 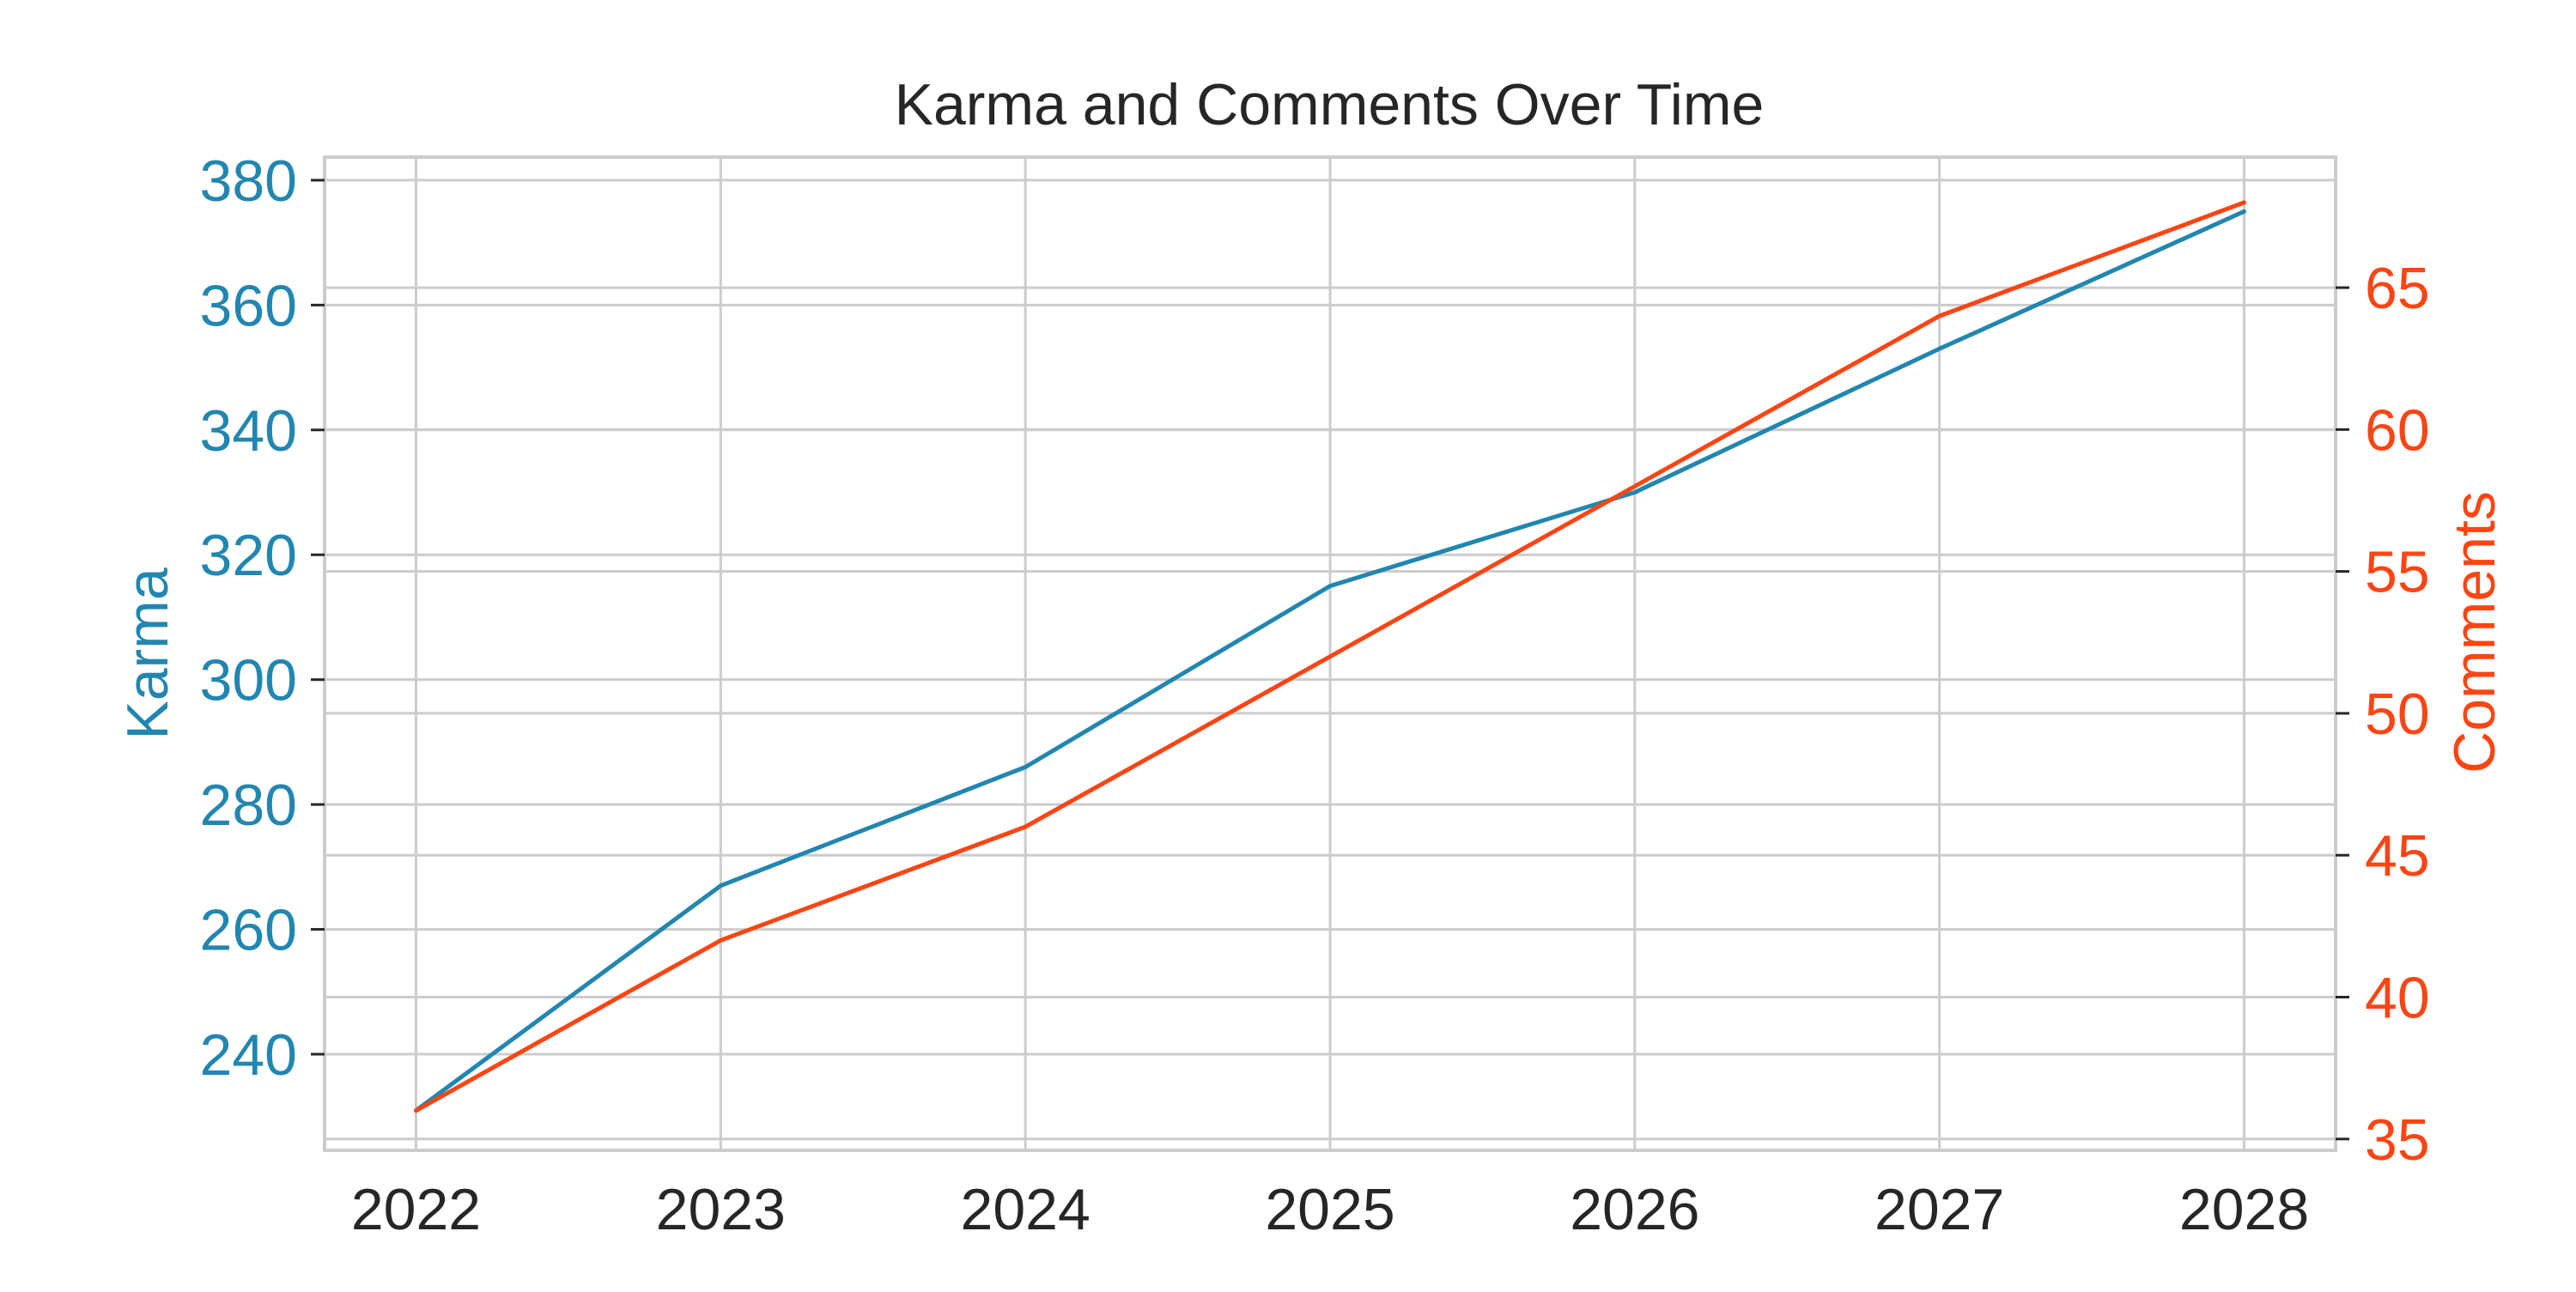 I want to click on x-tick-label: 2024, so click(x=1026, y=1209).